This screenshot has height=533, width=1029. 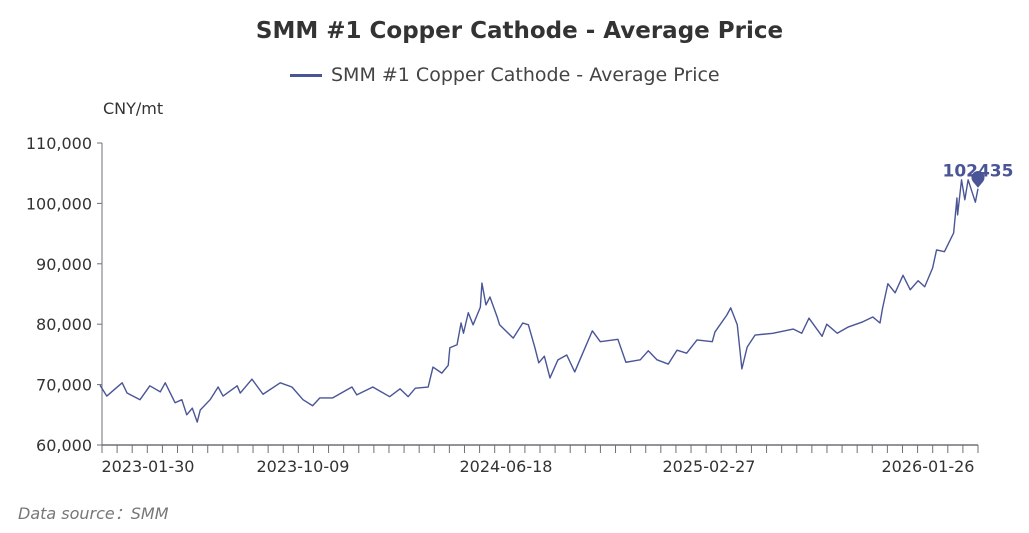 What do you see at coordinates (59, 143) in the screenshot?
I see `y-tick-label: 110,000` at bounding box center [59, 143].